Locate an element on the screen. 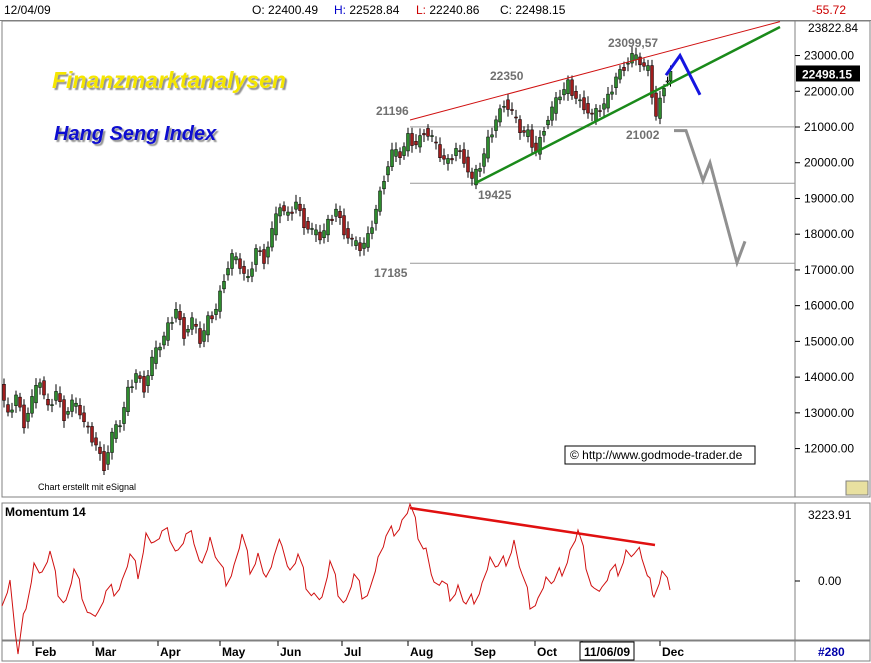  level-annotation: 21002 is located at coordinates (643, 135).